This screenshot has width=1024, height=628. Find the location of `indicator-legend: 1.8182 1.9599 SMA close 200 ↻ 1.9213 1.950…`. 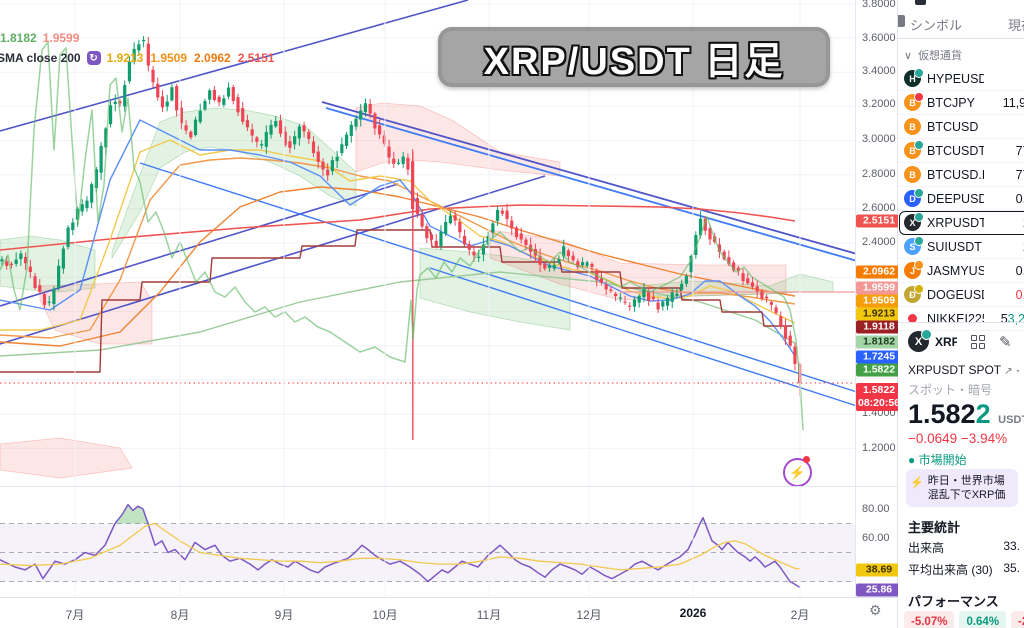

indicator-legend: 1.8182 1.9599 SMA close 200 ↻ 1.9213 1.950… is located at coordinates (140, 48).